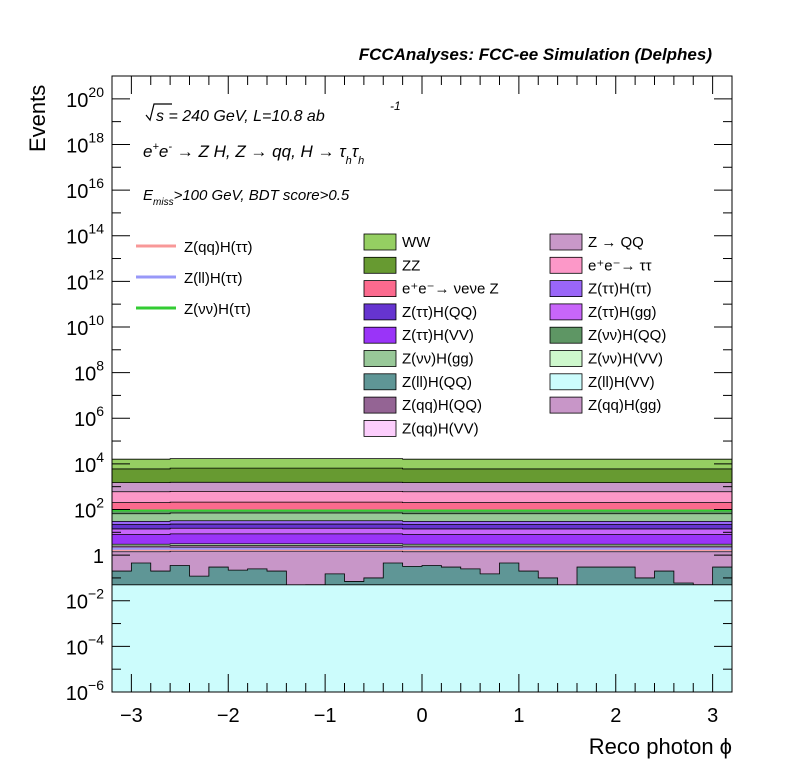 The width and height of the screenshot is (796, 772). Describe the element at coordinates (439, 312) in the screenshot. I see `legend-label: Z(ττ)H(QQ)` at that location.